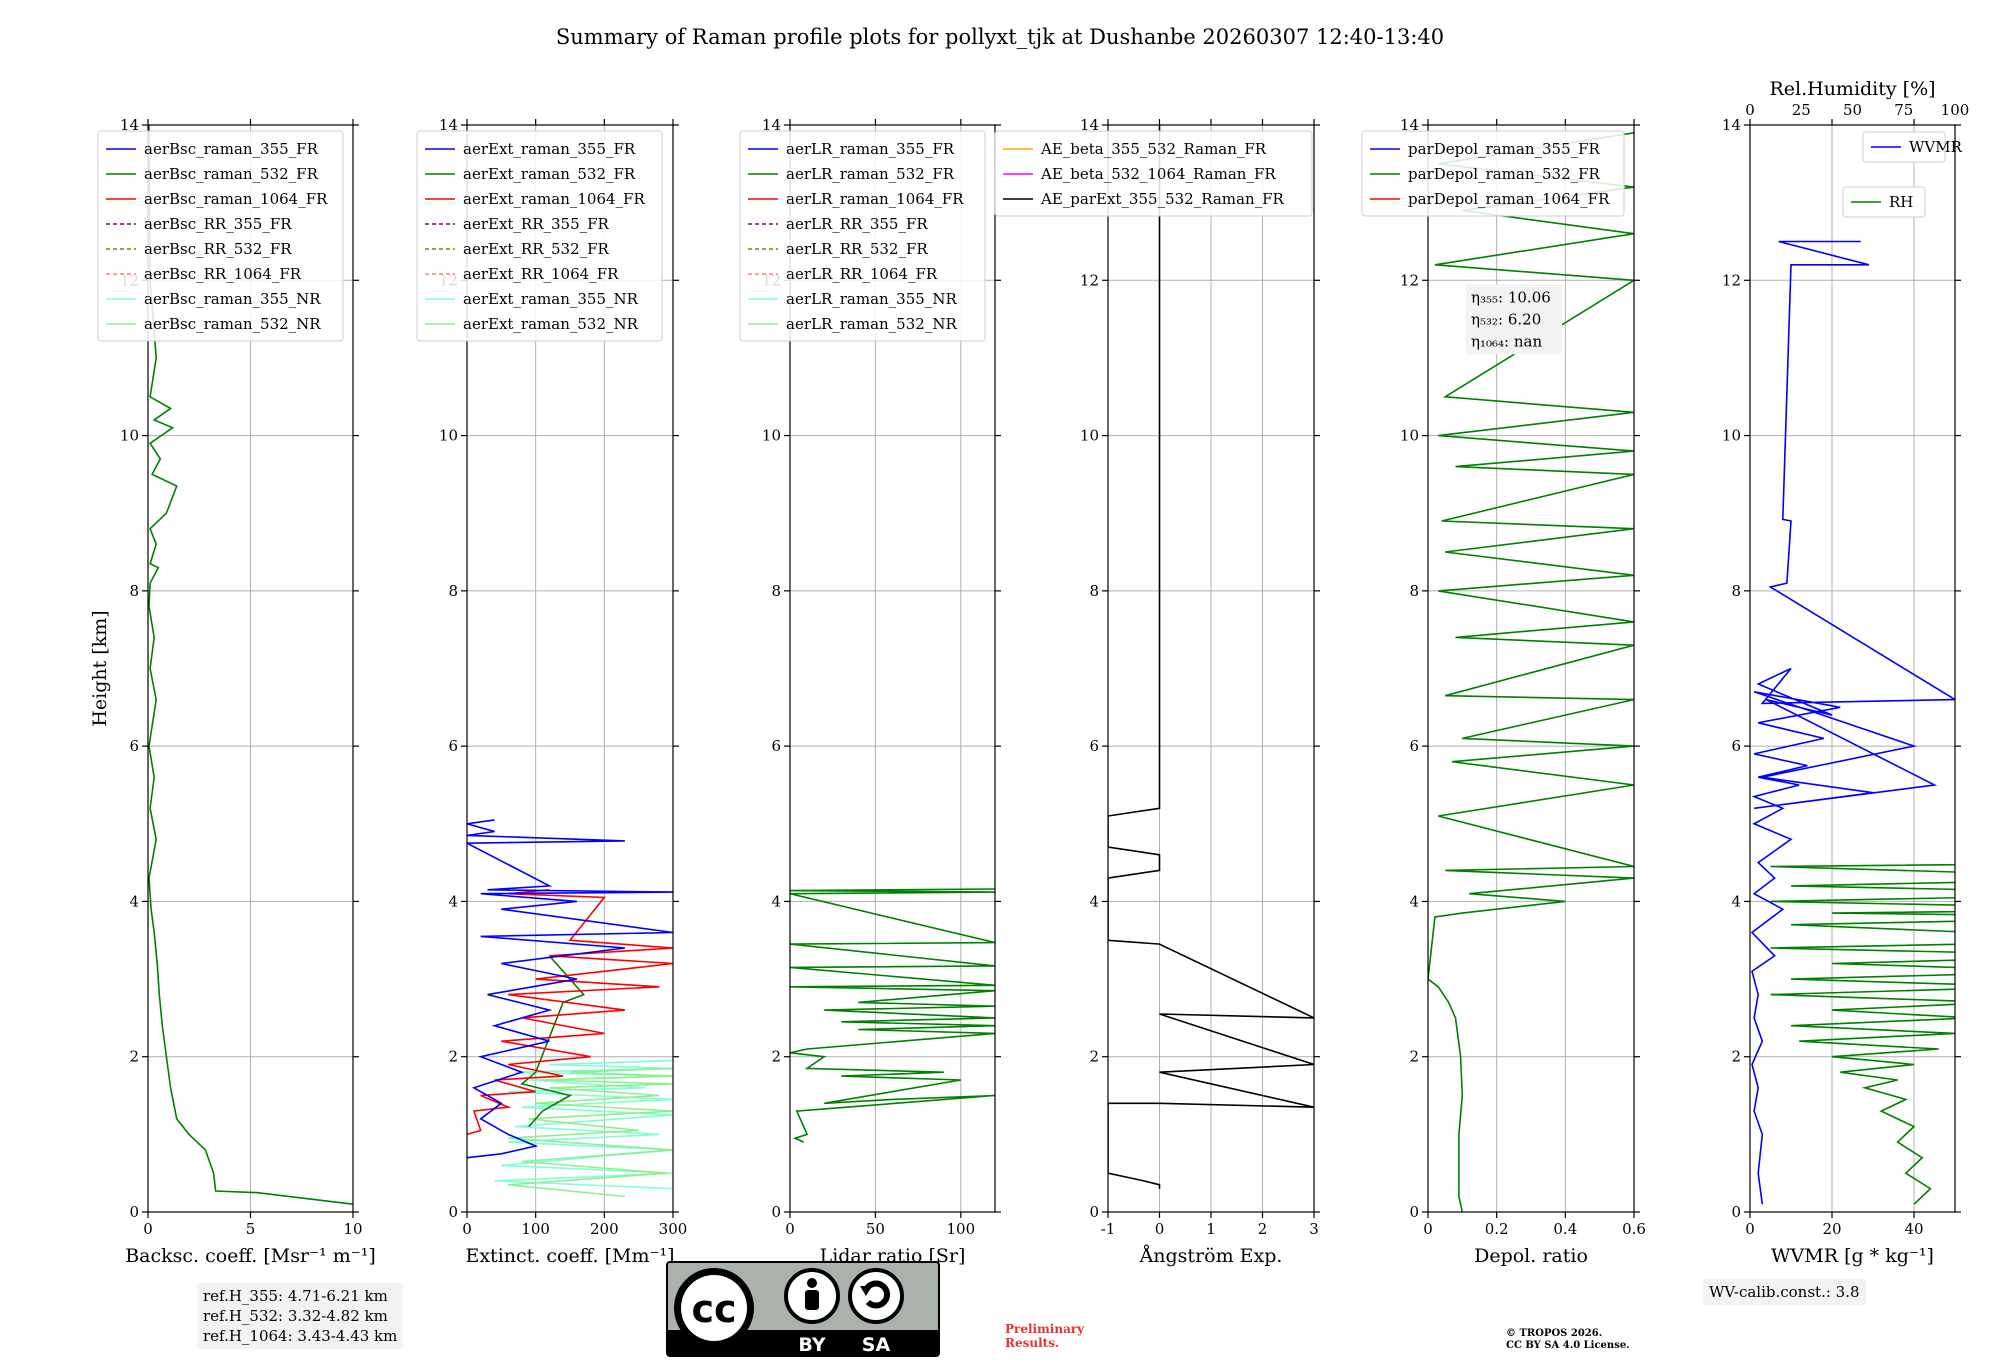 The height and width of the screenshot is (1360, 2000). Describe the element at coordinates (223, 274) in the screenshot. I see `legend-label: aerBsc_RR_1064_FR` at that location.